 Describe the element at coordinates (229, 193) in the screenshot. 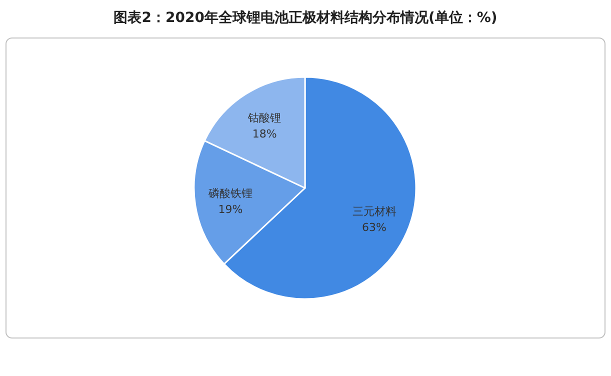

I see `slice-label: 磷酸铁锂` at that location.